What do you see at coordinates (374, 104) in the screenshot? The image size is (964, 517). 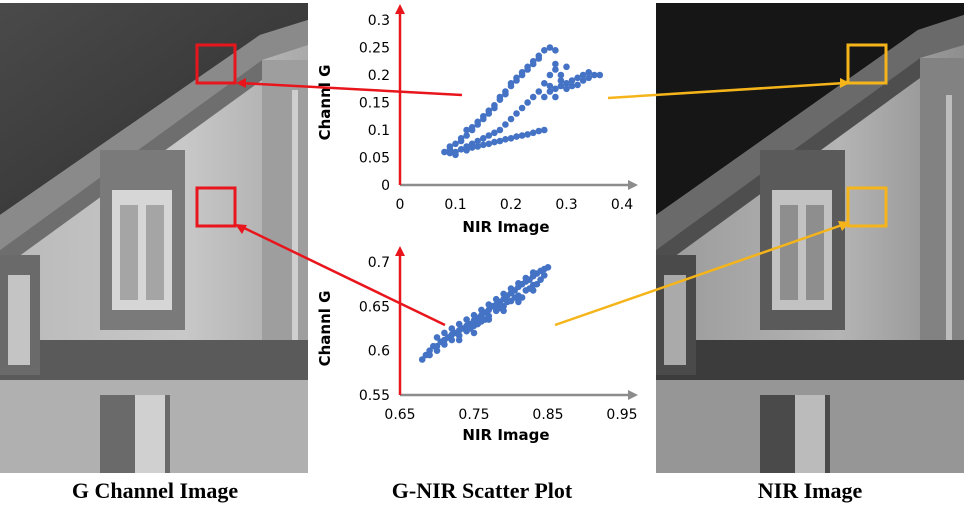 I see `y-tick-label: 0.15` at bounding box center [374, 104].